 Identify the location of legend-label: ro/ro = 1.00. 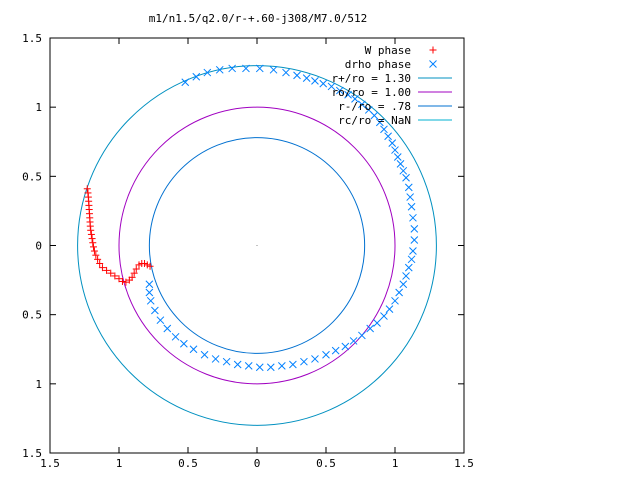
(371, 92).